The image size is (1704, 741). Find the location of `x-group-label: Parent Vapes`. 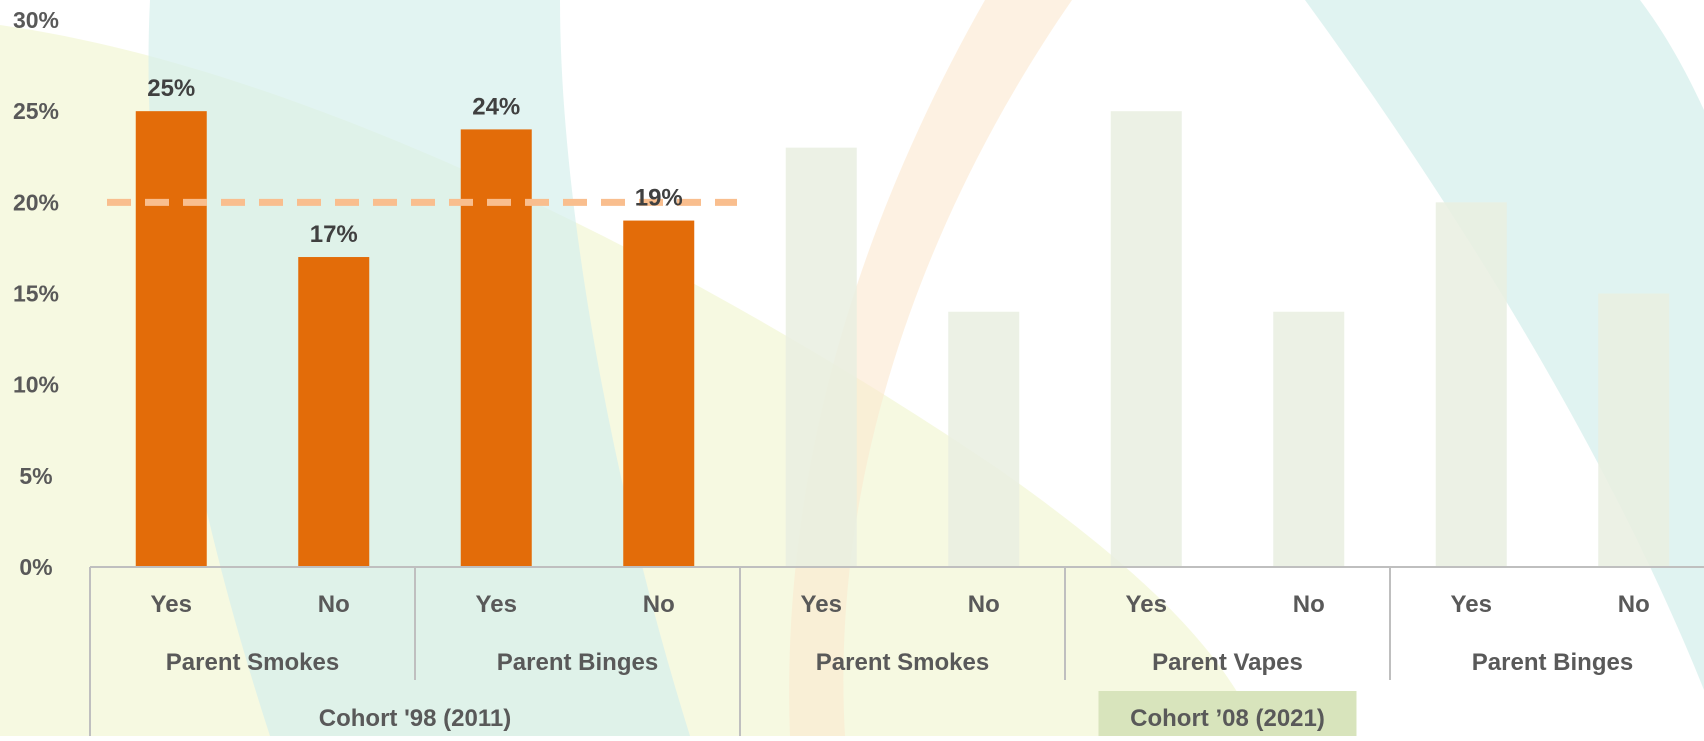

x-group-label: Parent Vapes is located at coordinates (1227, 662).